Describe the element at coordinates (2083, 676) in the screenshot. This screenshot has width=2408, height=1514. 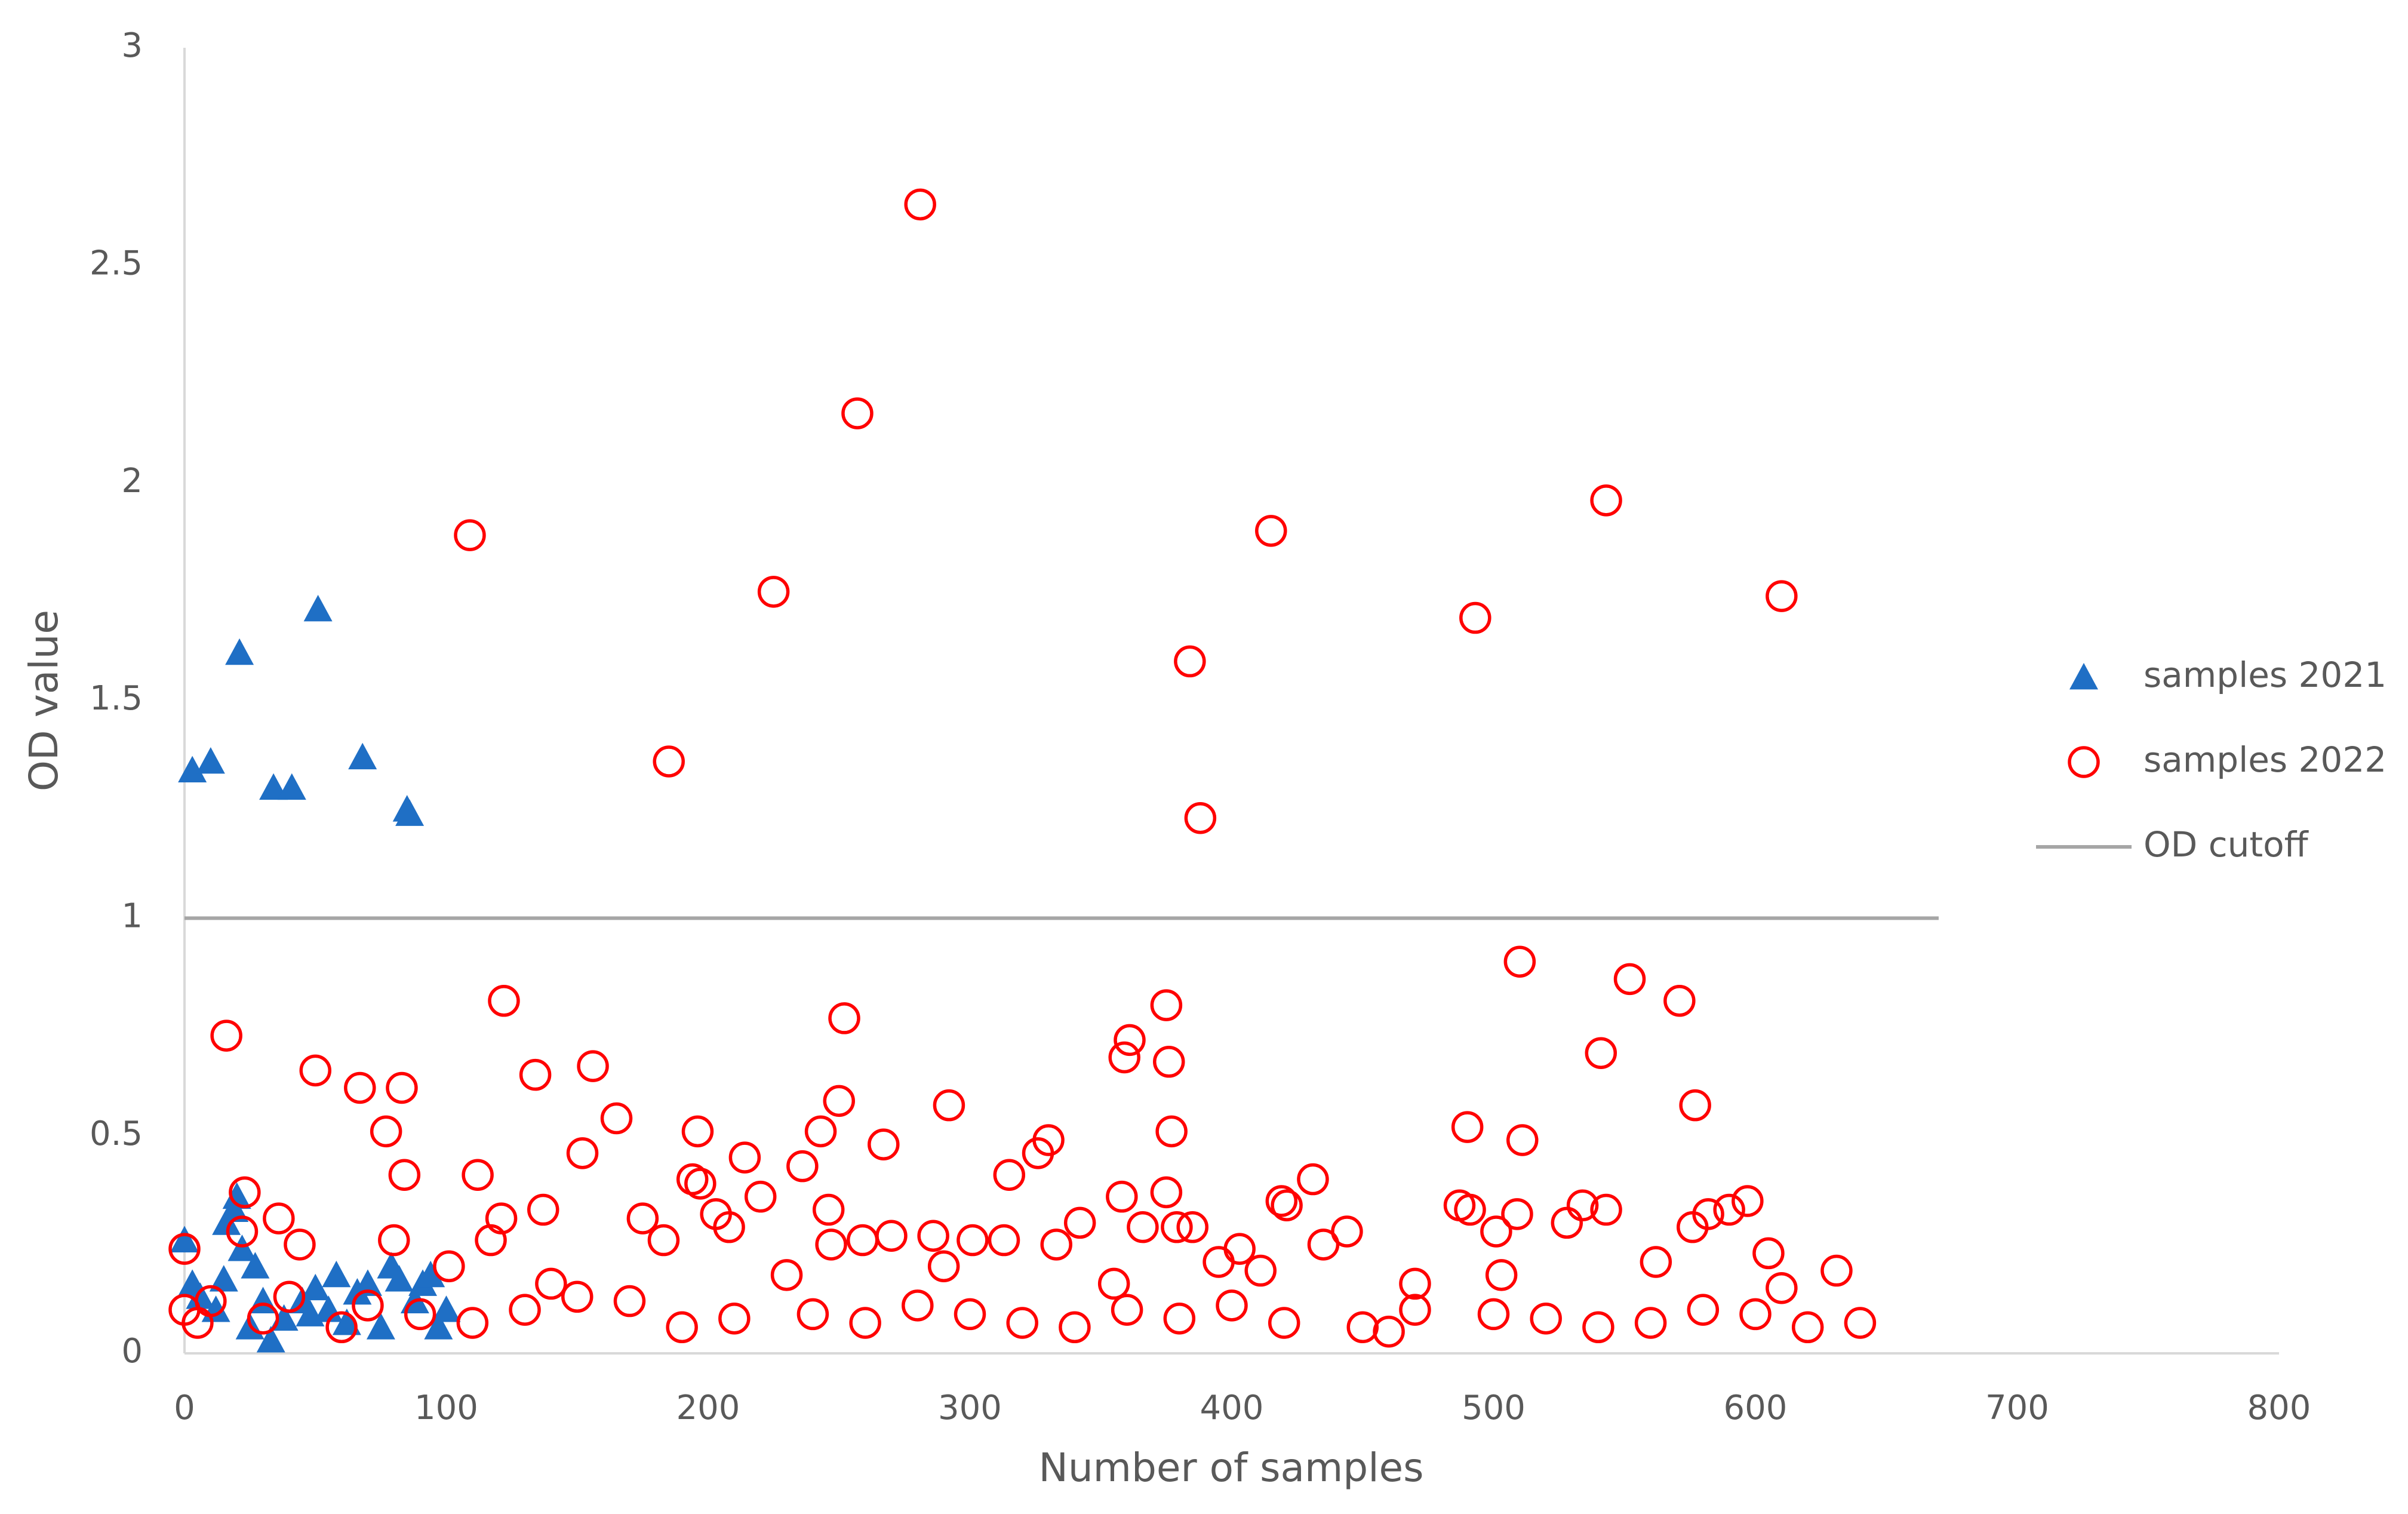
I see `legend-swatch` at that location.